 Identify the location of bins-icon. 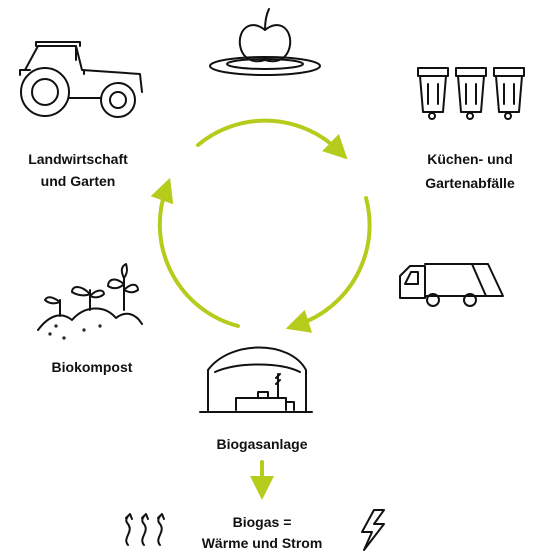
(471, 93).